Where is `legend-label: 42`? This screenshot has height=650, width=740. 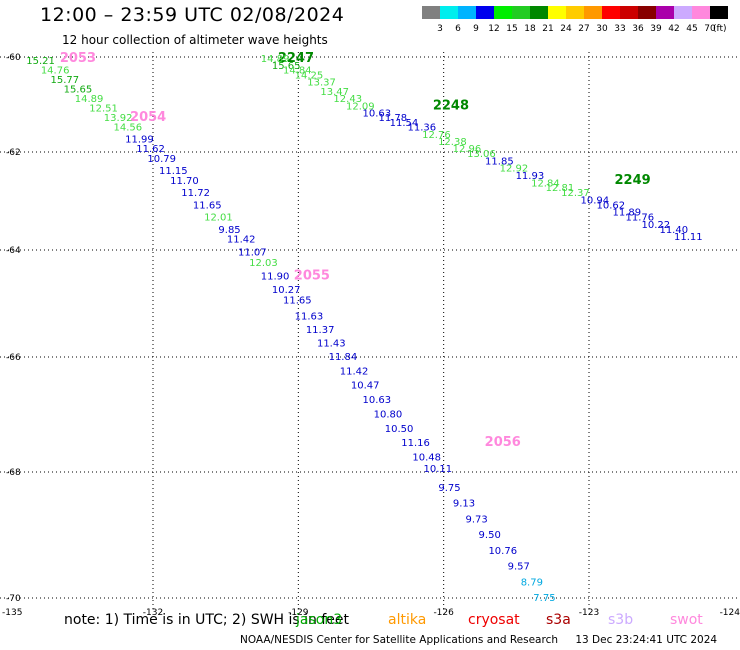
legend-label: 42 is located at coordinates (673, 29).